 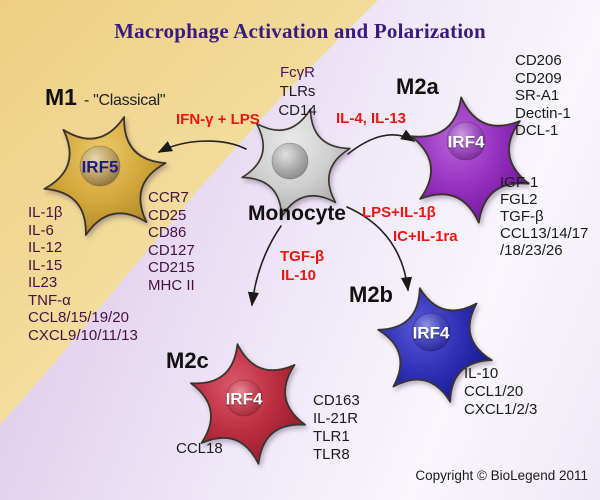 What do you see at coordinates (531, 250) in the screenshot?
I see `list-item: /18/23/26` at bounding box center [531, 250].